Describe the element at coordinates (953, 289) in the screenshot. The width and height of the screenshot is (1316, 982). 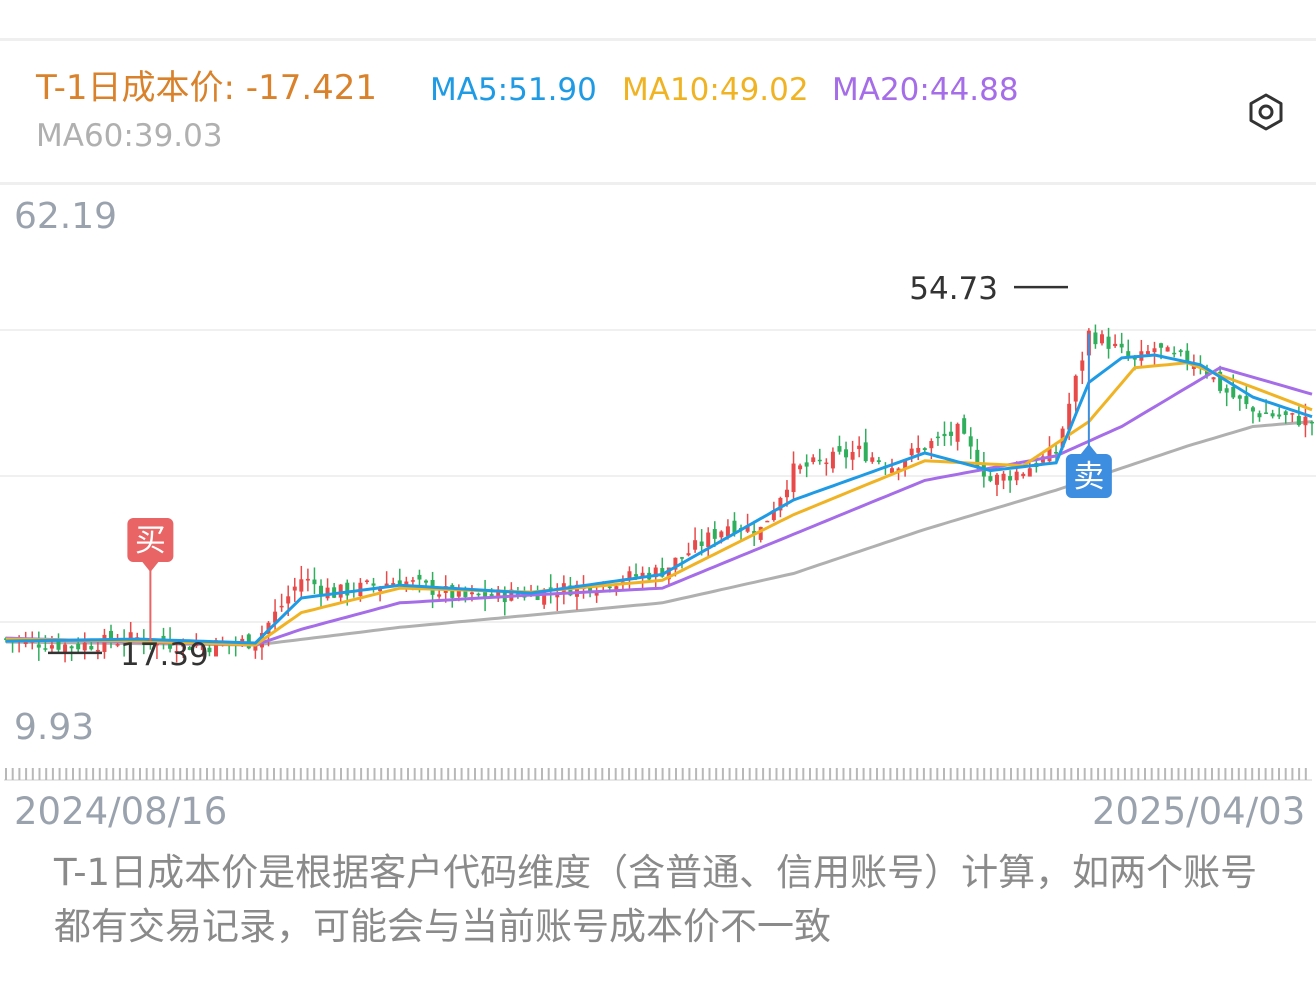
I see `high-price-label: 54.73` at that location.